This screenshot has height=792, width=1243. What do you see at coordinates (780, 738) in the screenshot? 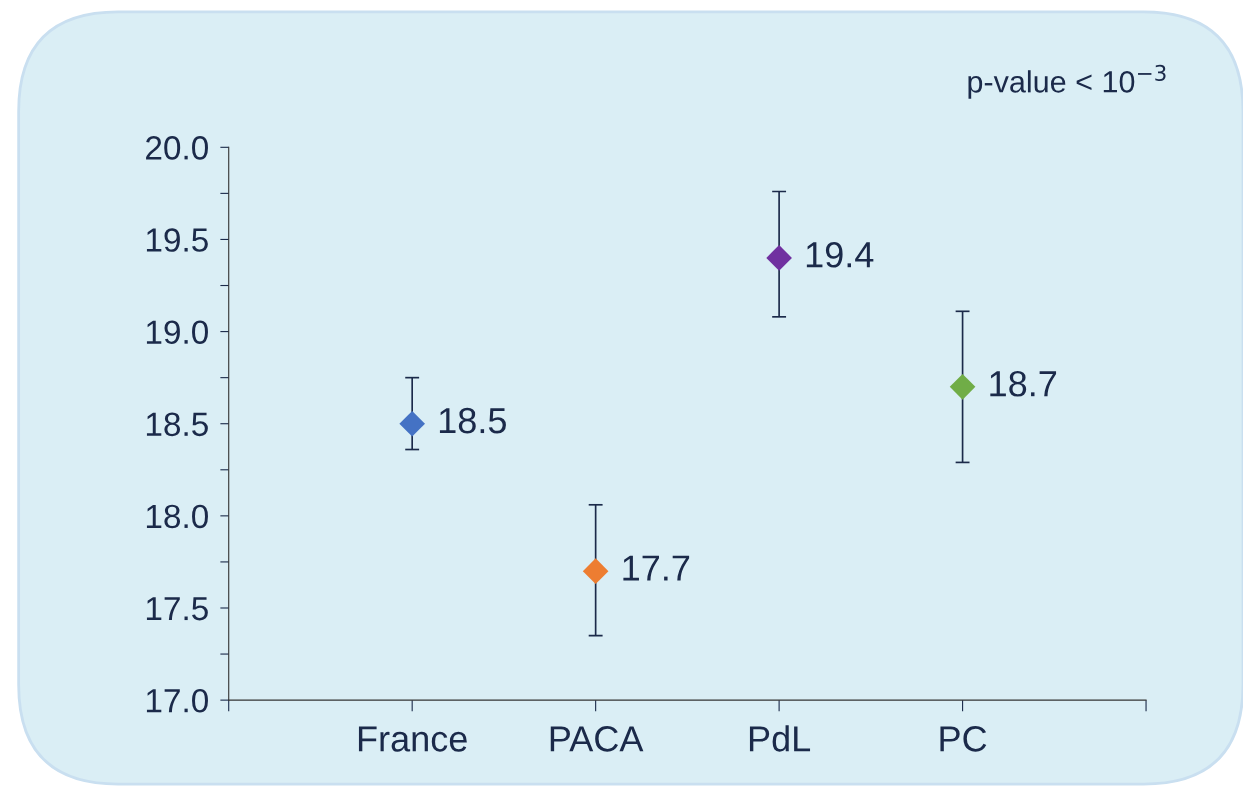
I see `x-tick-label: PdL` at bounding box center [780, 738].